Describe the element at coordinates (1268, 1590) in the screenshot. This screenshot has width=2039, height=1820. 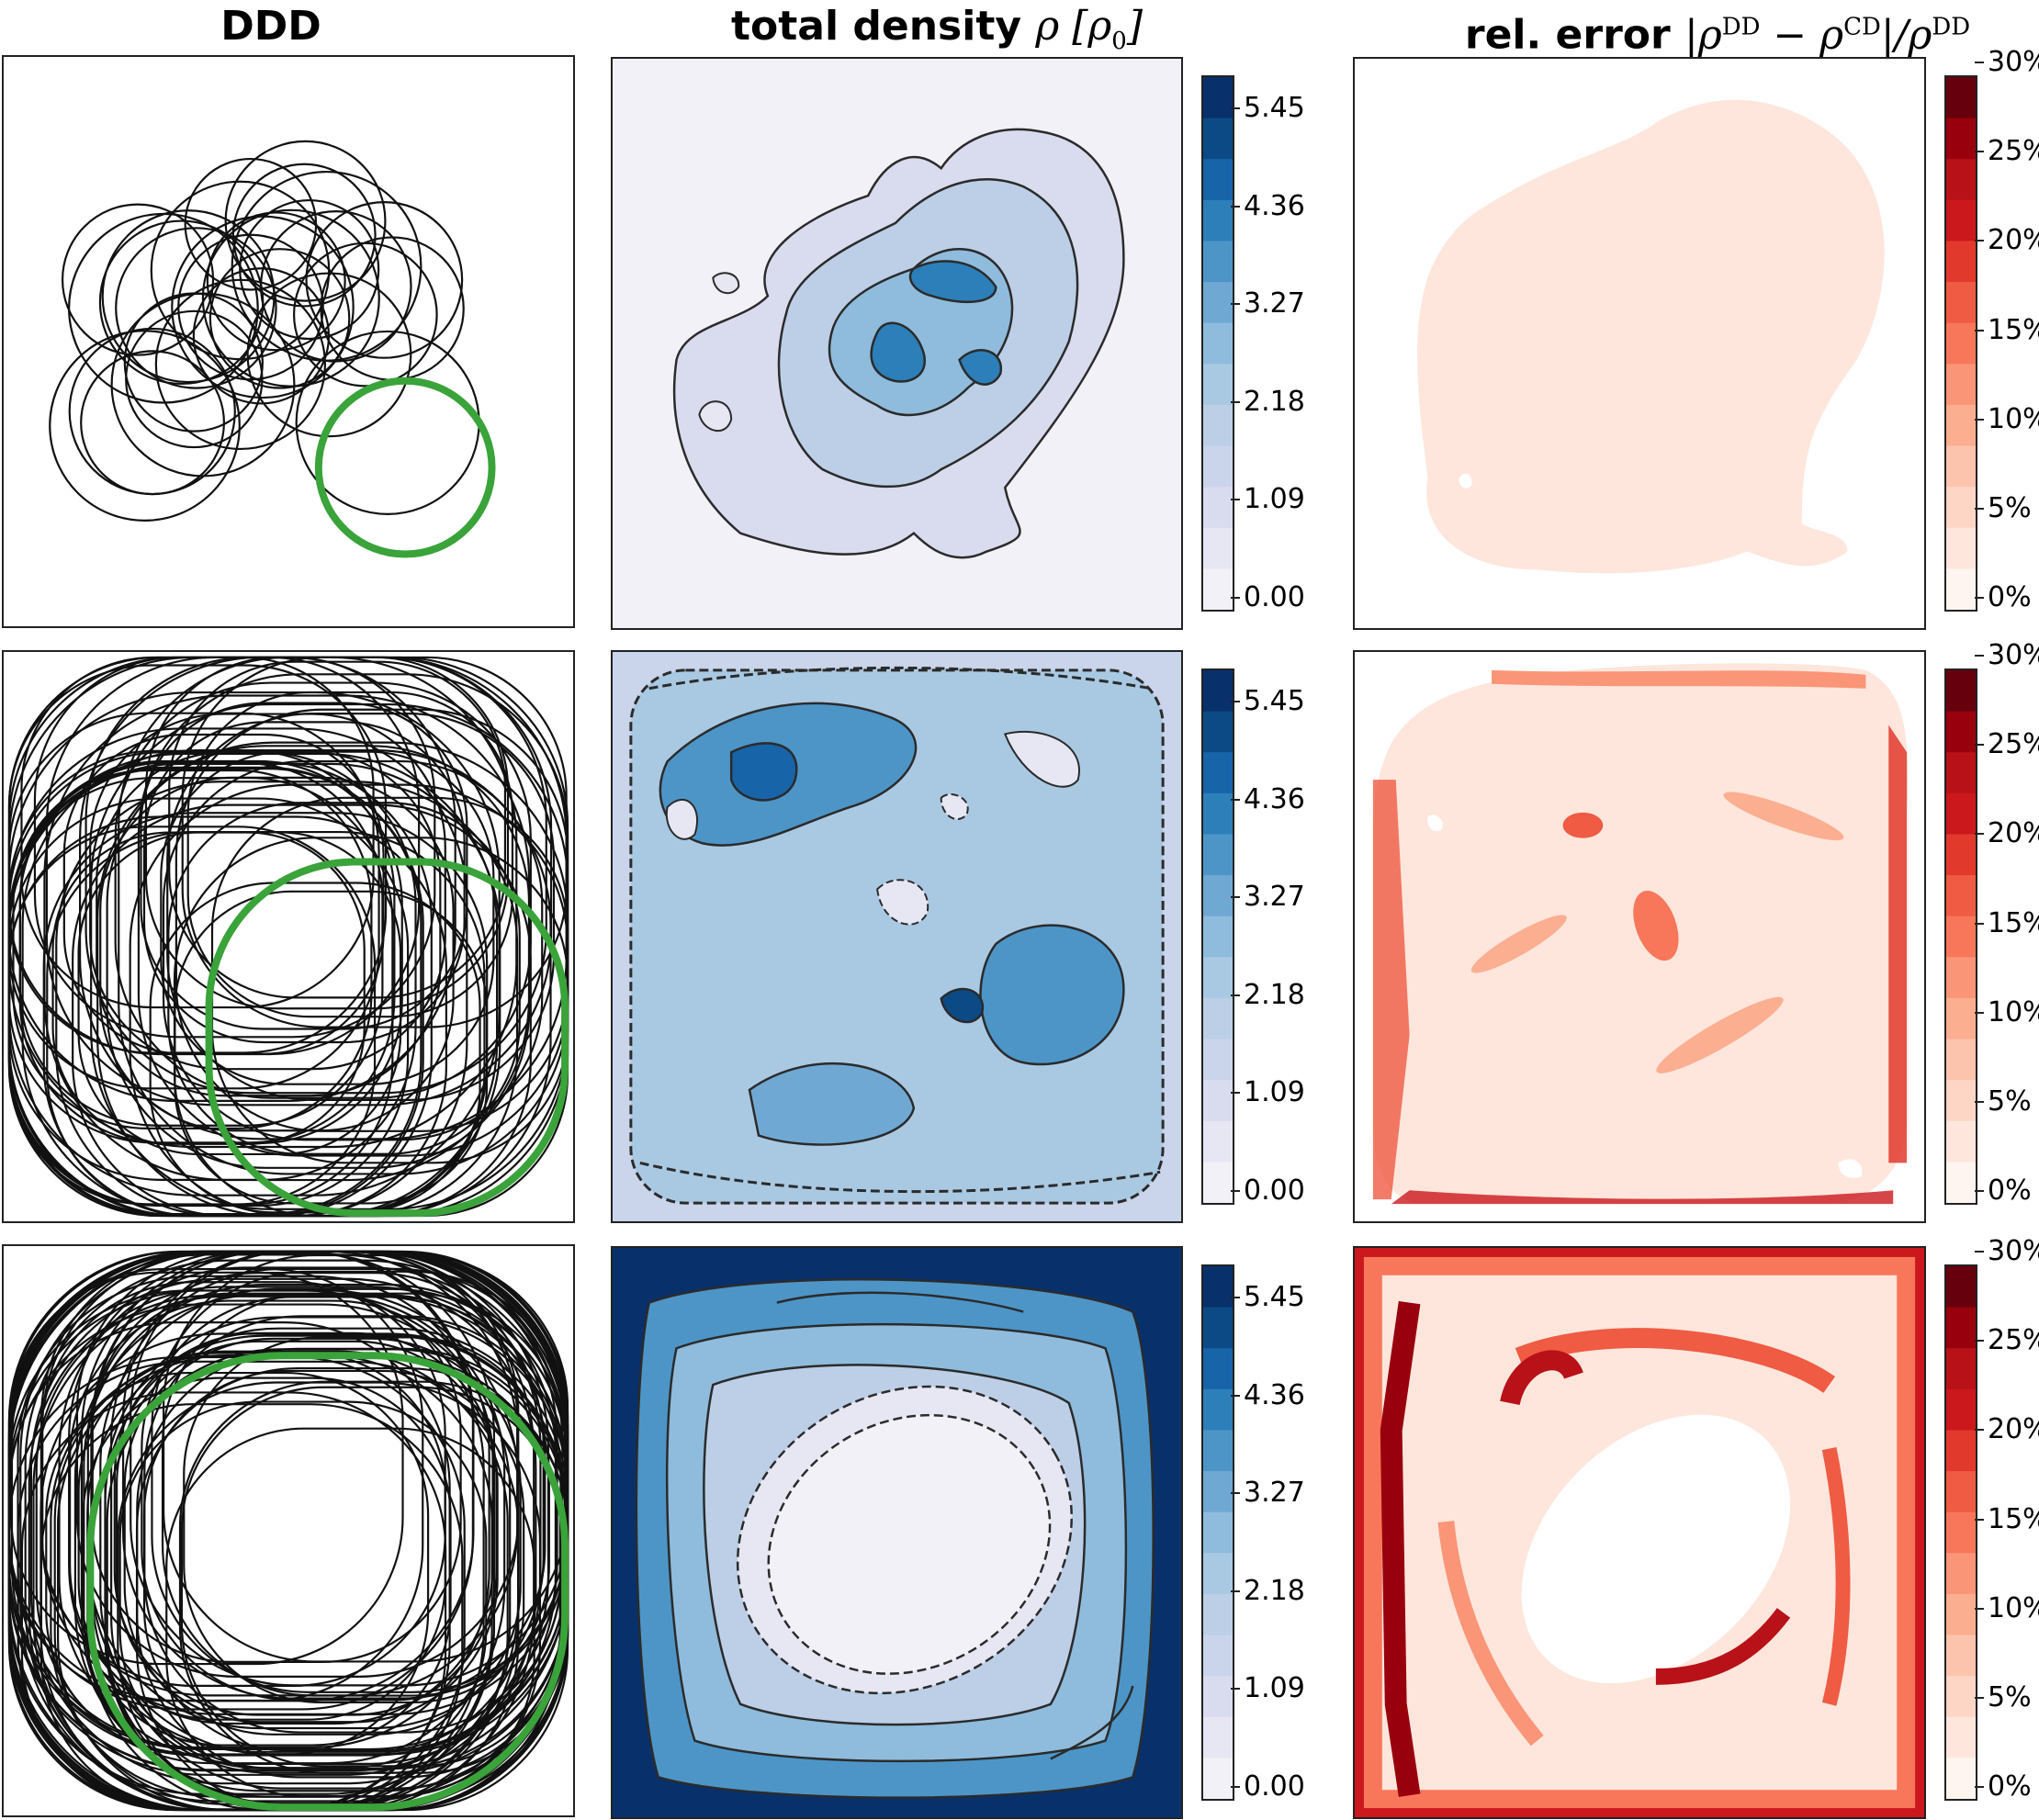
I see `colorbar-tick-label: 2.18` at that location.